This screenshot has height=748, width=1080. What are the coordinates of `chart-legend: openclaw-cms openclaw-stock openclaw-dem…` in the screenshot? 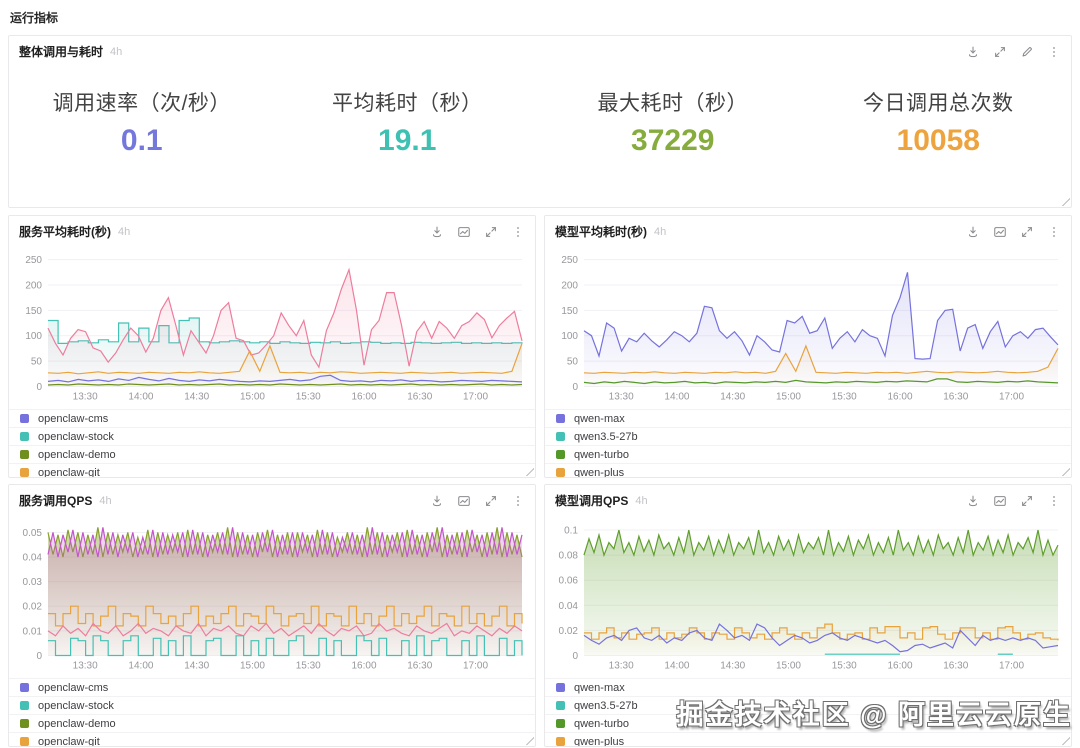 It's located at (272, 712).